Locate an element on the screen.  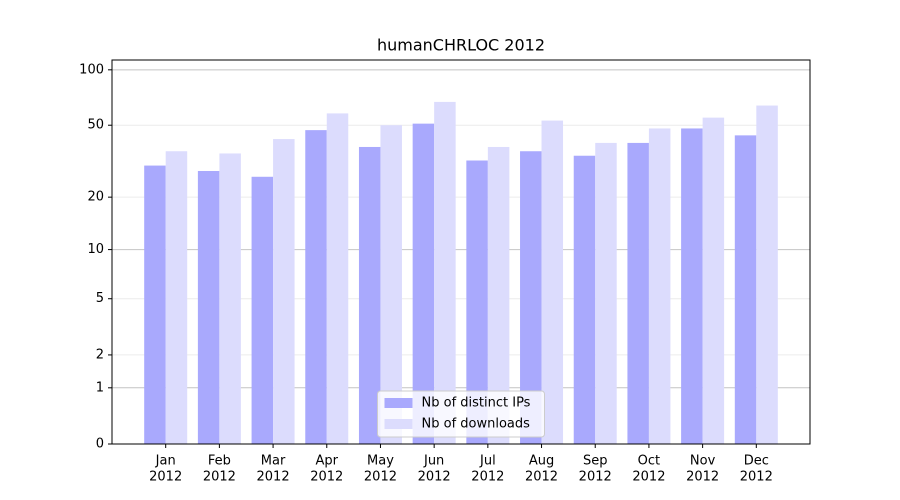
y-tick-label: 100 is located at coordinates (91, 69).